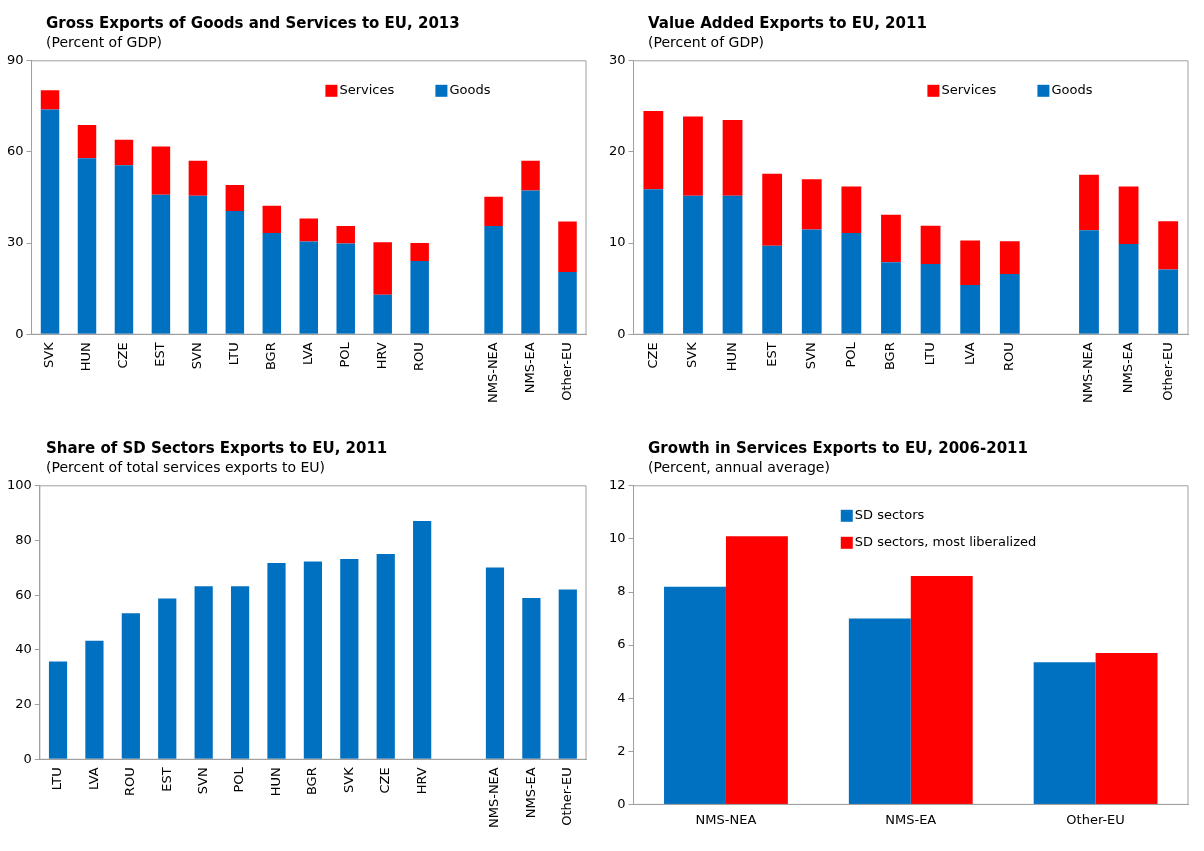  Describe the element at coordinates (160, 354) in the screenshot. I see `x-tick-label: EST` at that location.